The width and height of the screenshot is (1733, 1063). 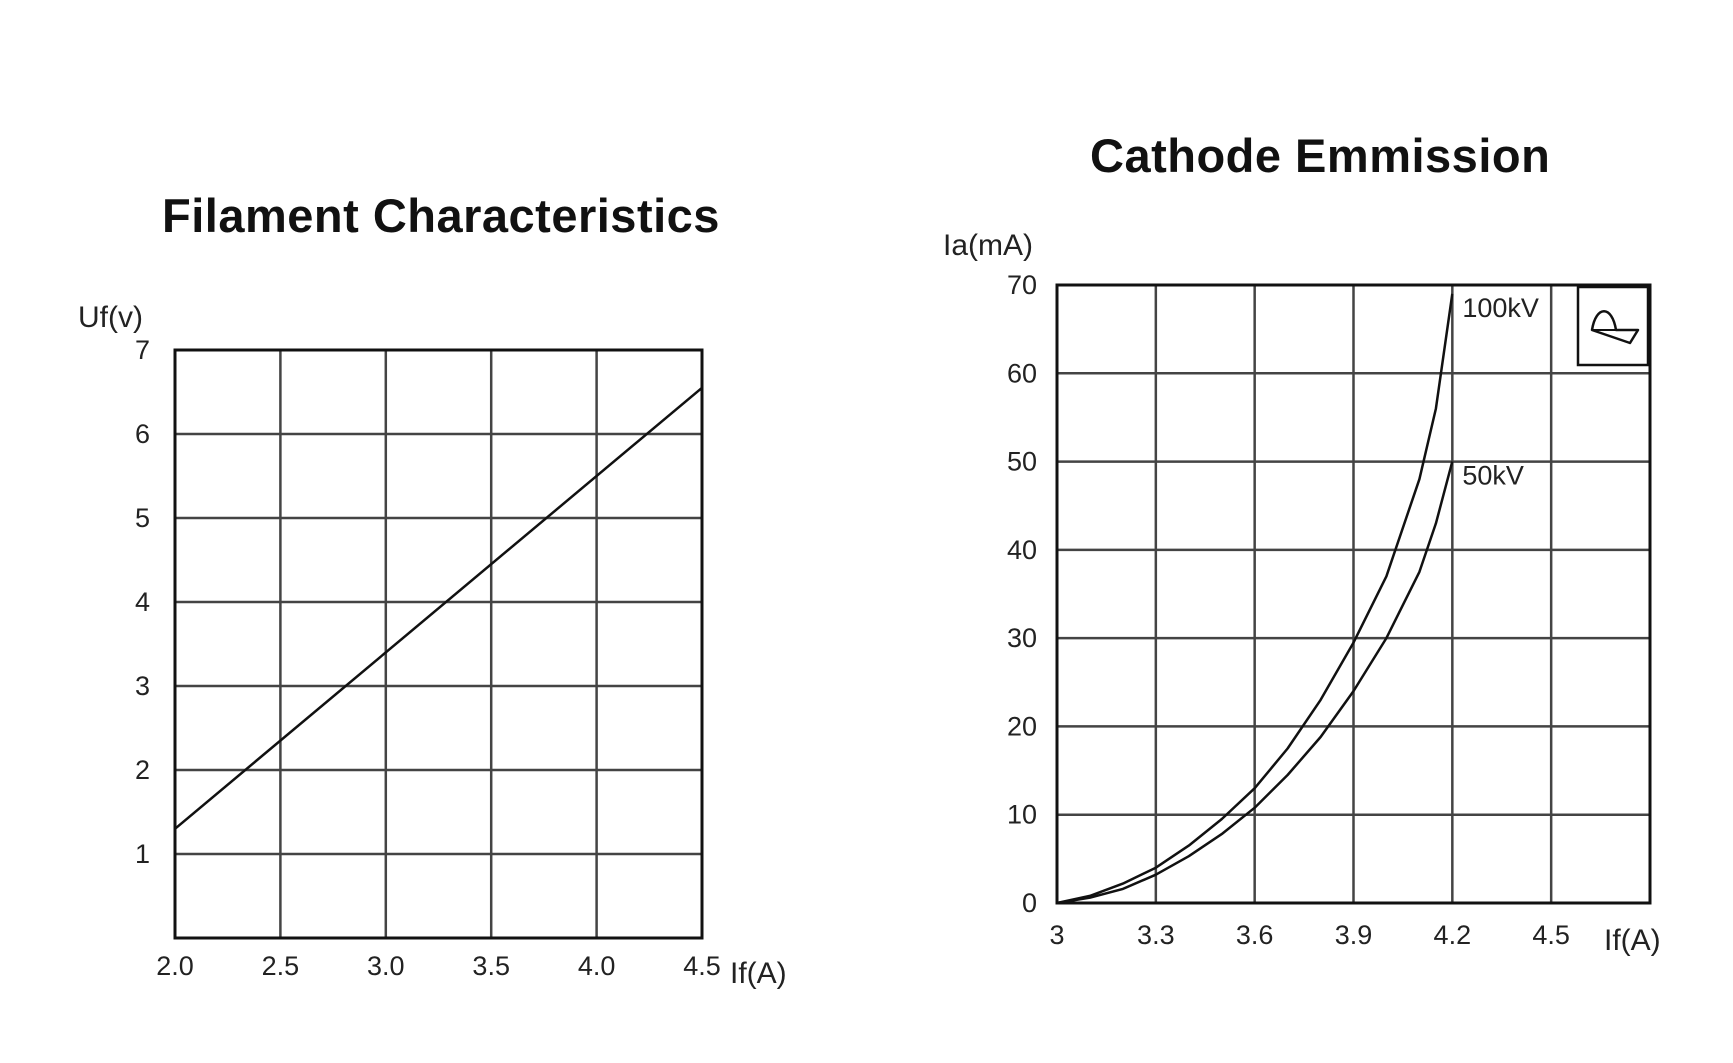 I want to click on cathode-y-tick-label: 10, so click(x=1022, y=815).